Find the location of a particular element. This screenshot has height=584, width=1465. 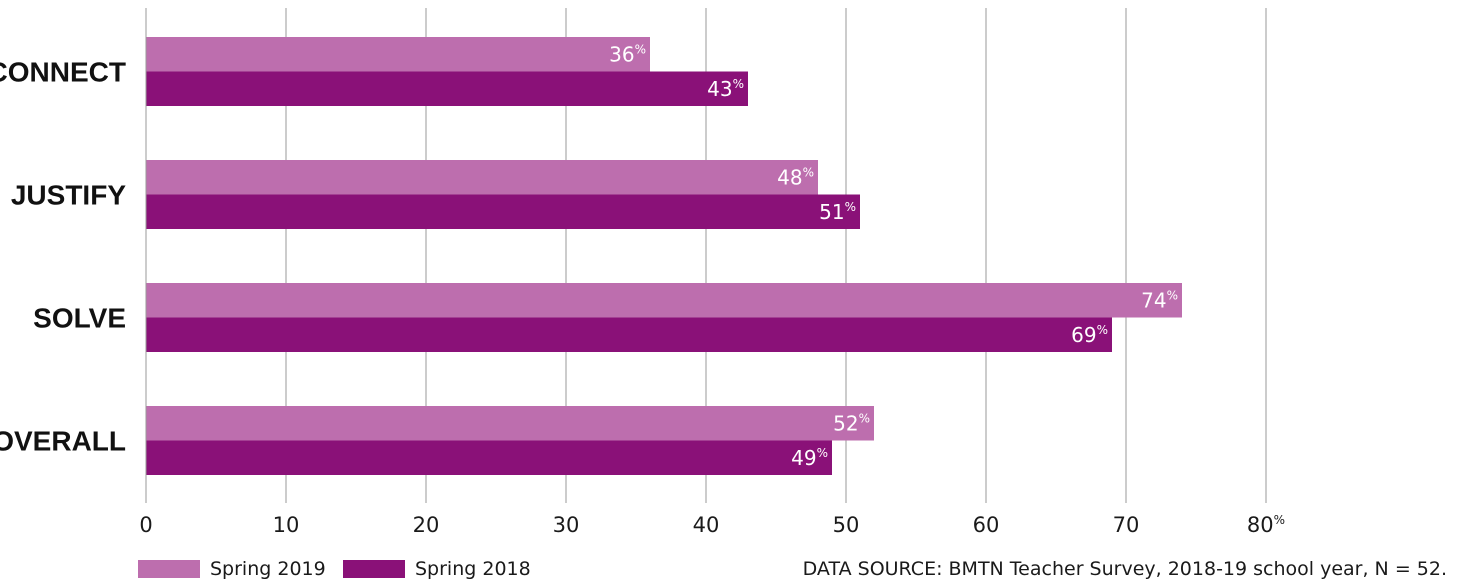

legend-item-spring-2019: Spring 2019 is located at coordinates (232, 569).